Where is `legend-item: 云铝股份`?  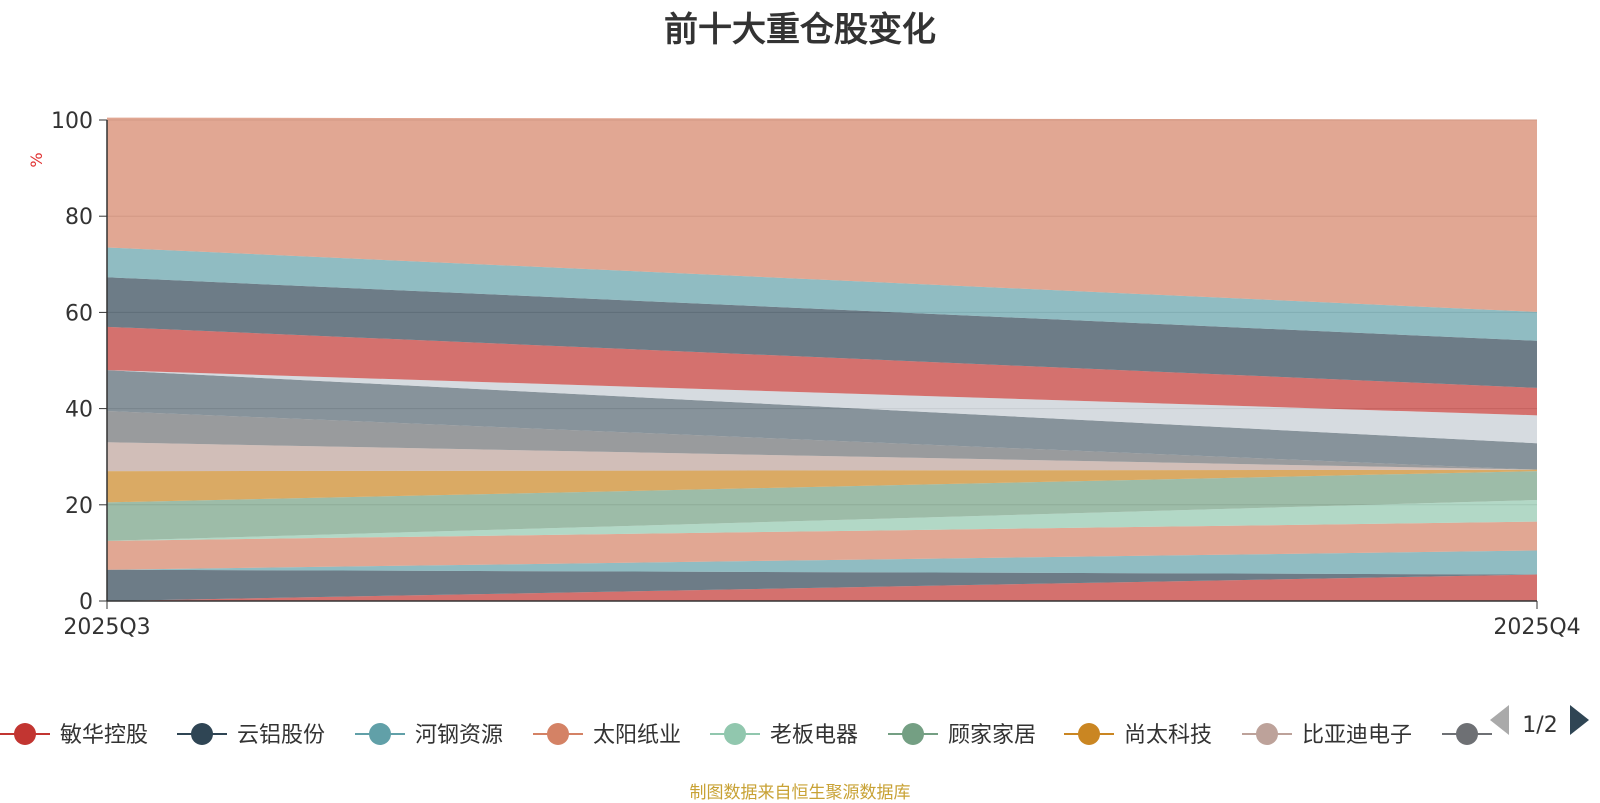
legend-item: 云铝股份 is located at coordinates (251, 735).